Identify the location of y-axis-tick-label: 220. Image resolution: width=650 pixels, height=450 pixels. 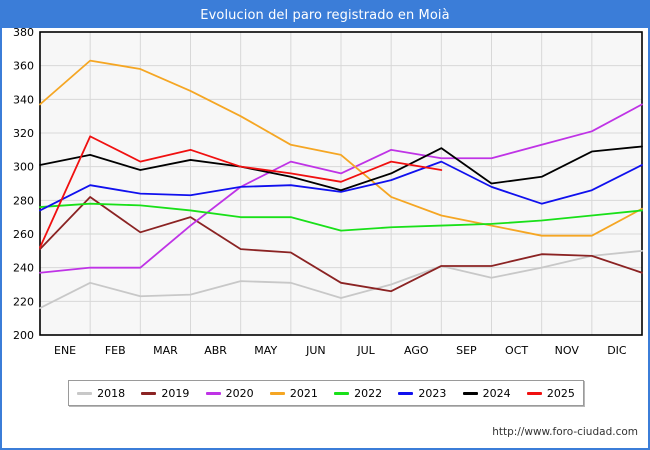
(23, 301).